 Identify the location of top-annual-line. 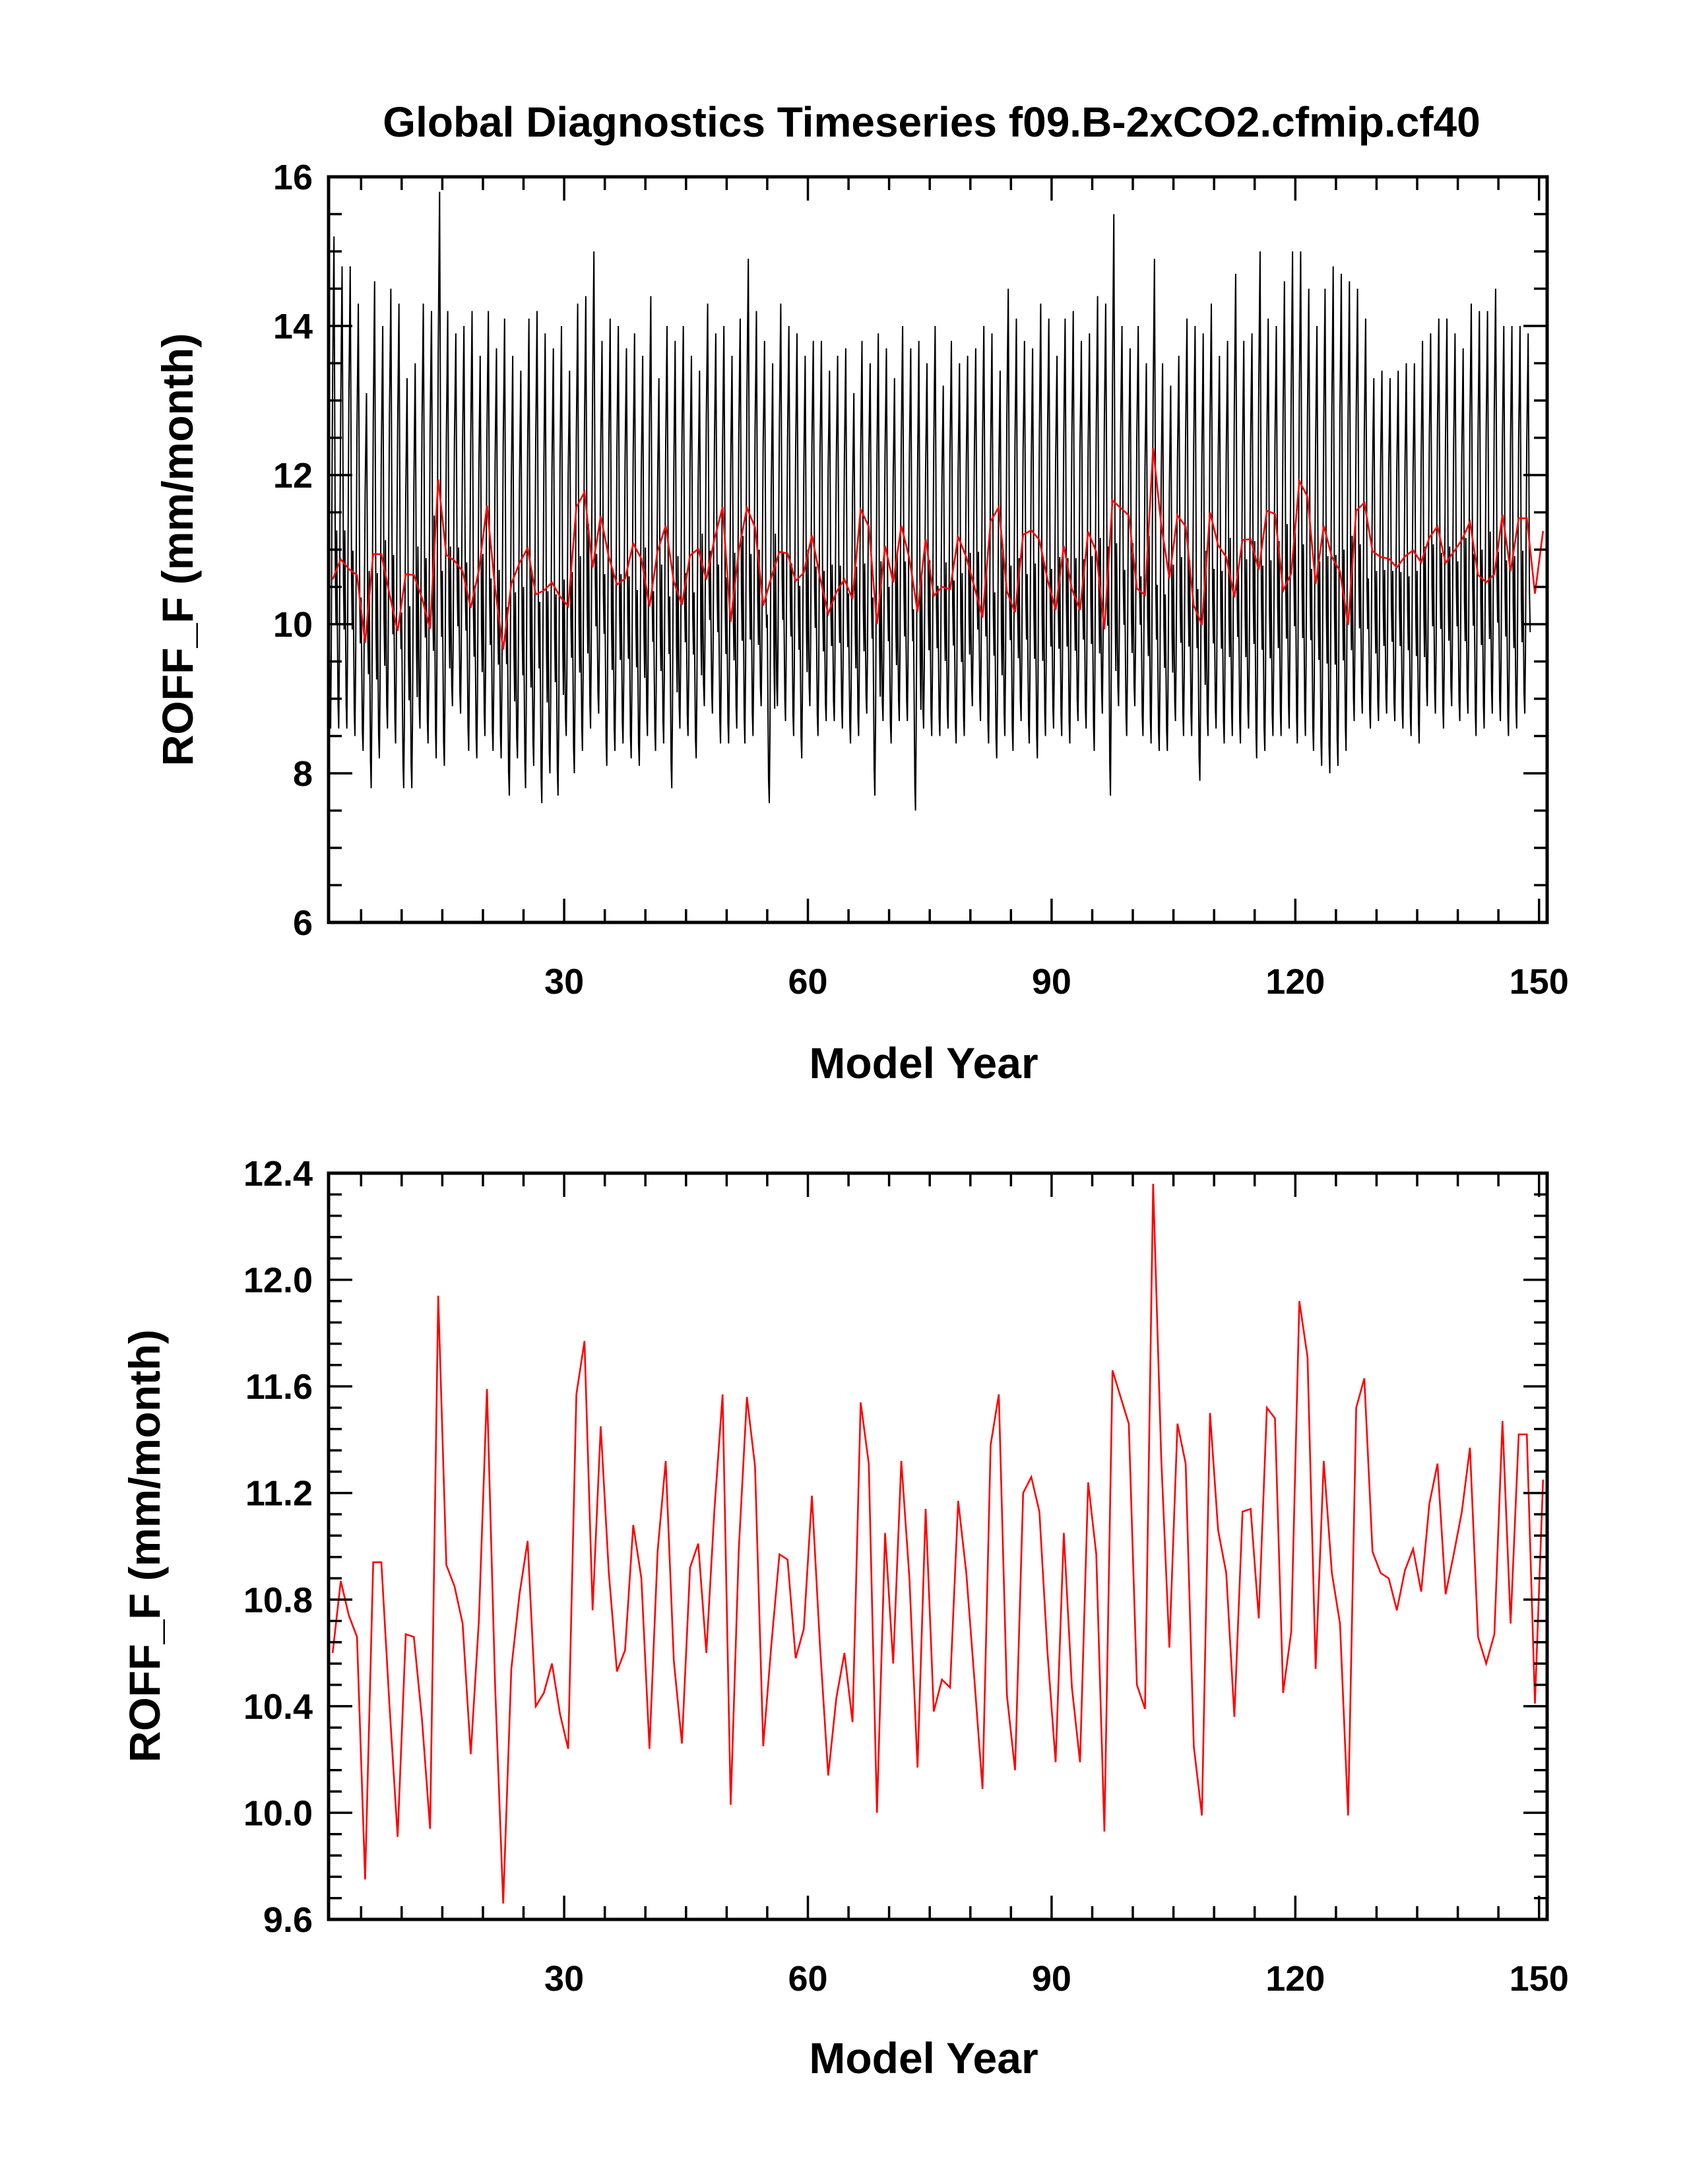
(938, 549).